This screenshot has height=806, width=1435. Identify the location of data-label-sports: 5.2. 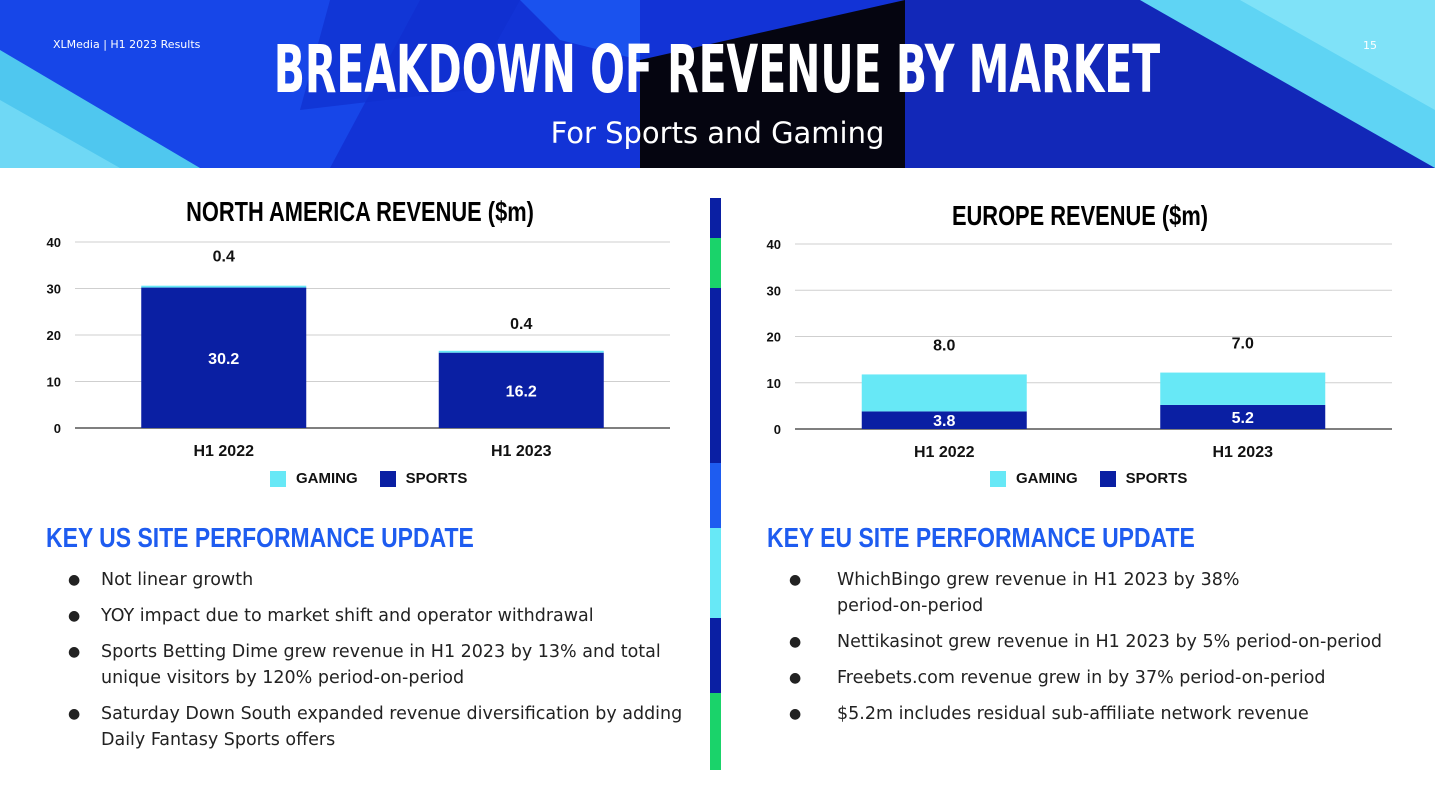
(1243, 418).